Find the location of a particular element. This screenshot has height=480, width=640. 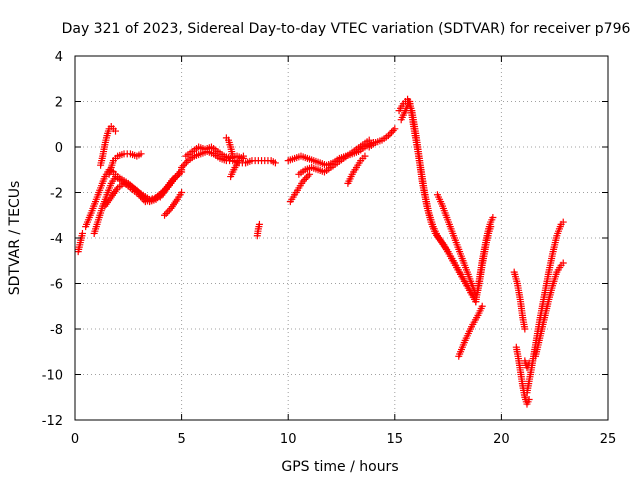

x-tick-label: 20 is located at coordinates (501, 439).